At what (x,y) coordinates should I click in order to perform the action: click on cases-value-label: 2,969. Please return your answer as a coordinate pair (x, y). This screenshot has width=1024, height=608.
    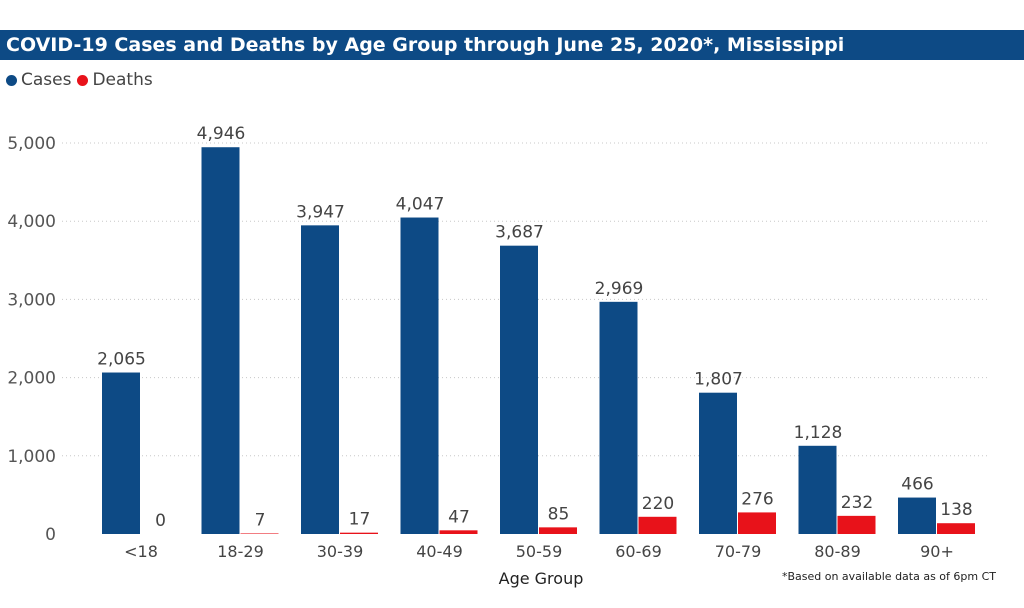
    Looking at the image, I should click on (619, 289).